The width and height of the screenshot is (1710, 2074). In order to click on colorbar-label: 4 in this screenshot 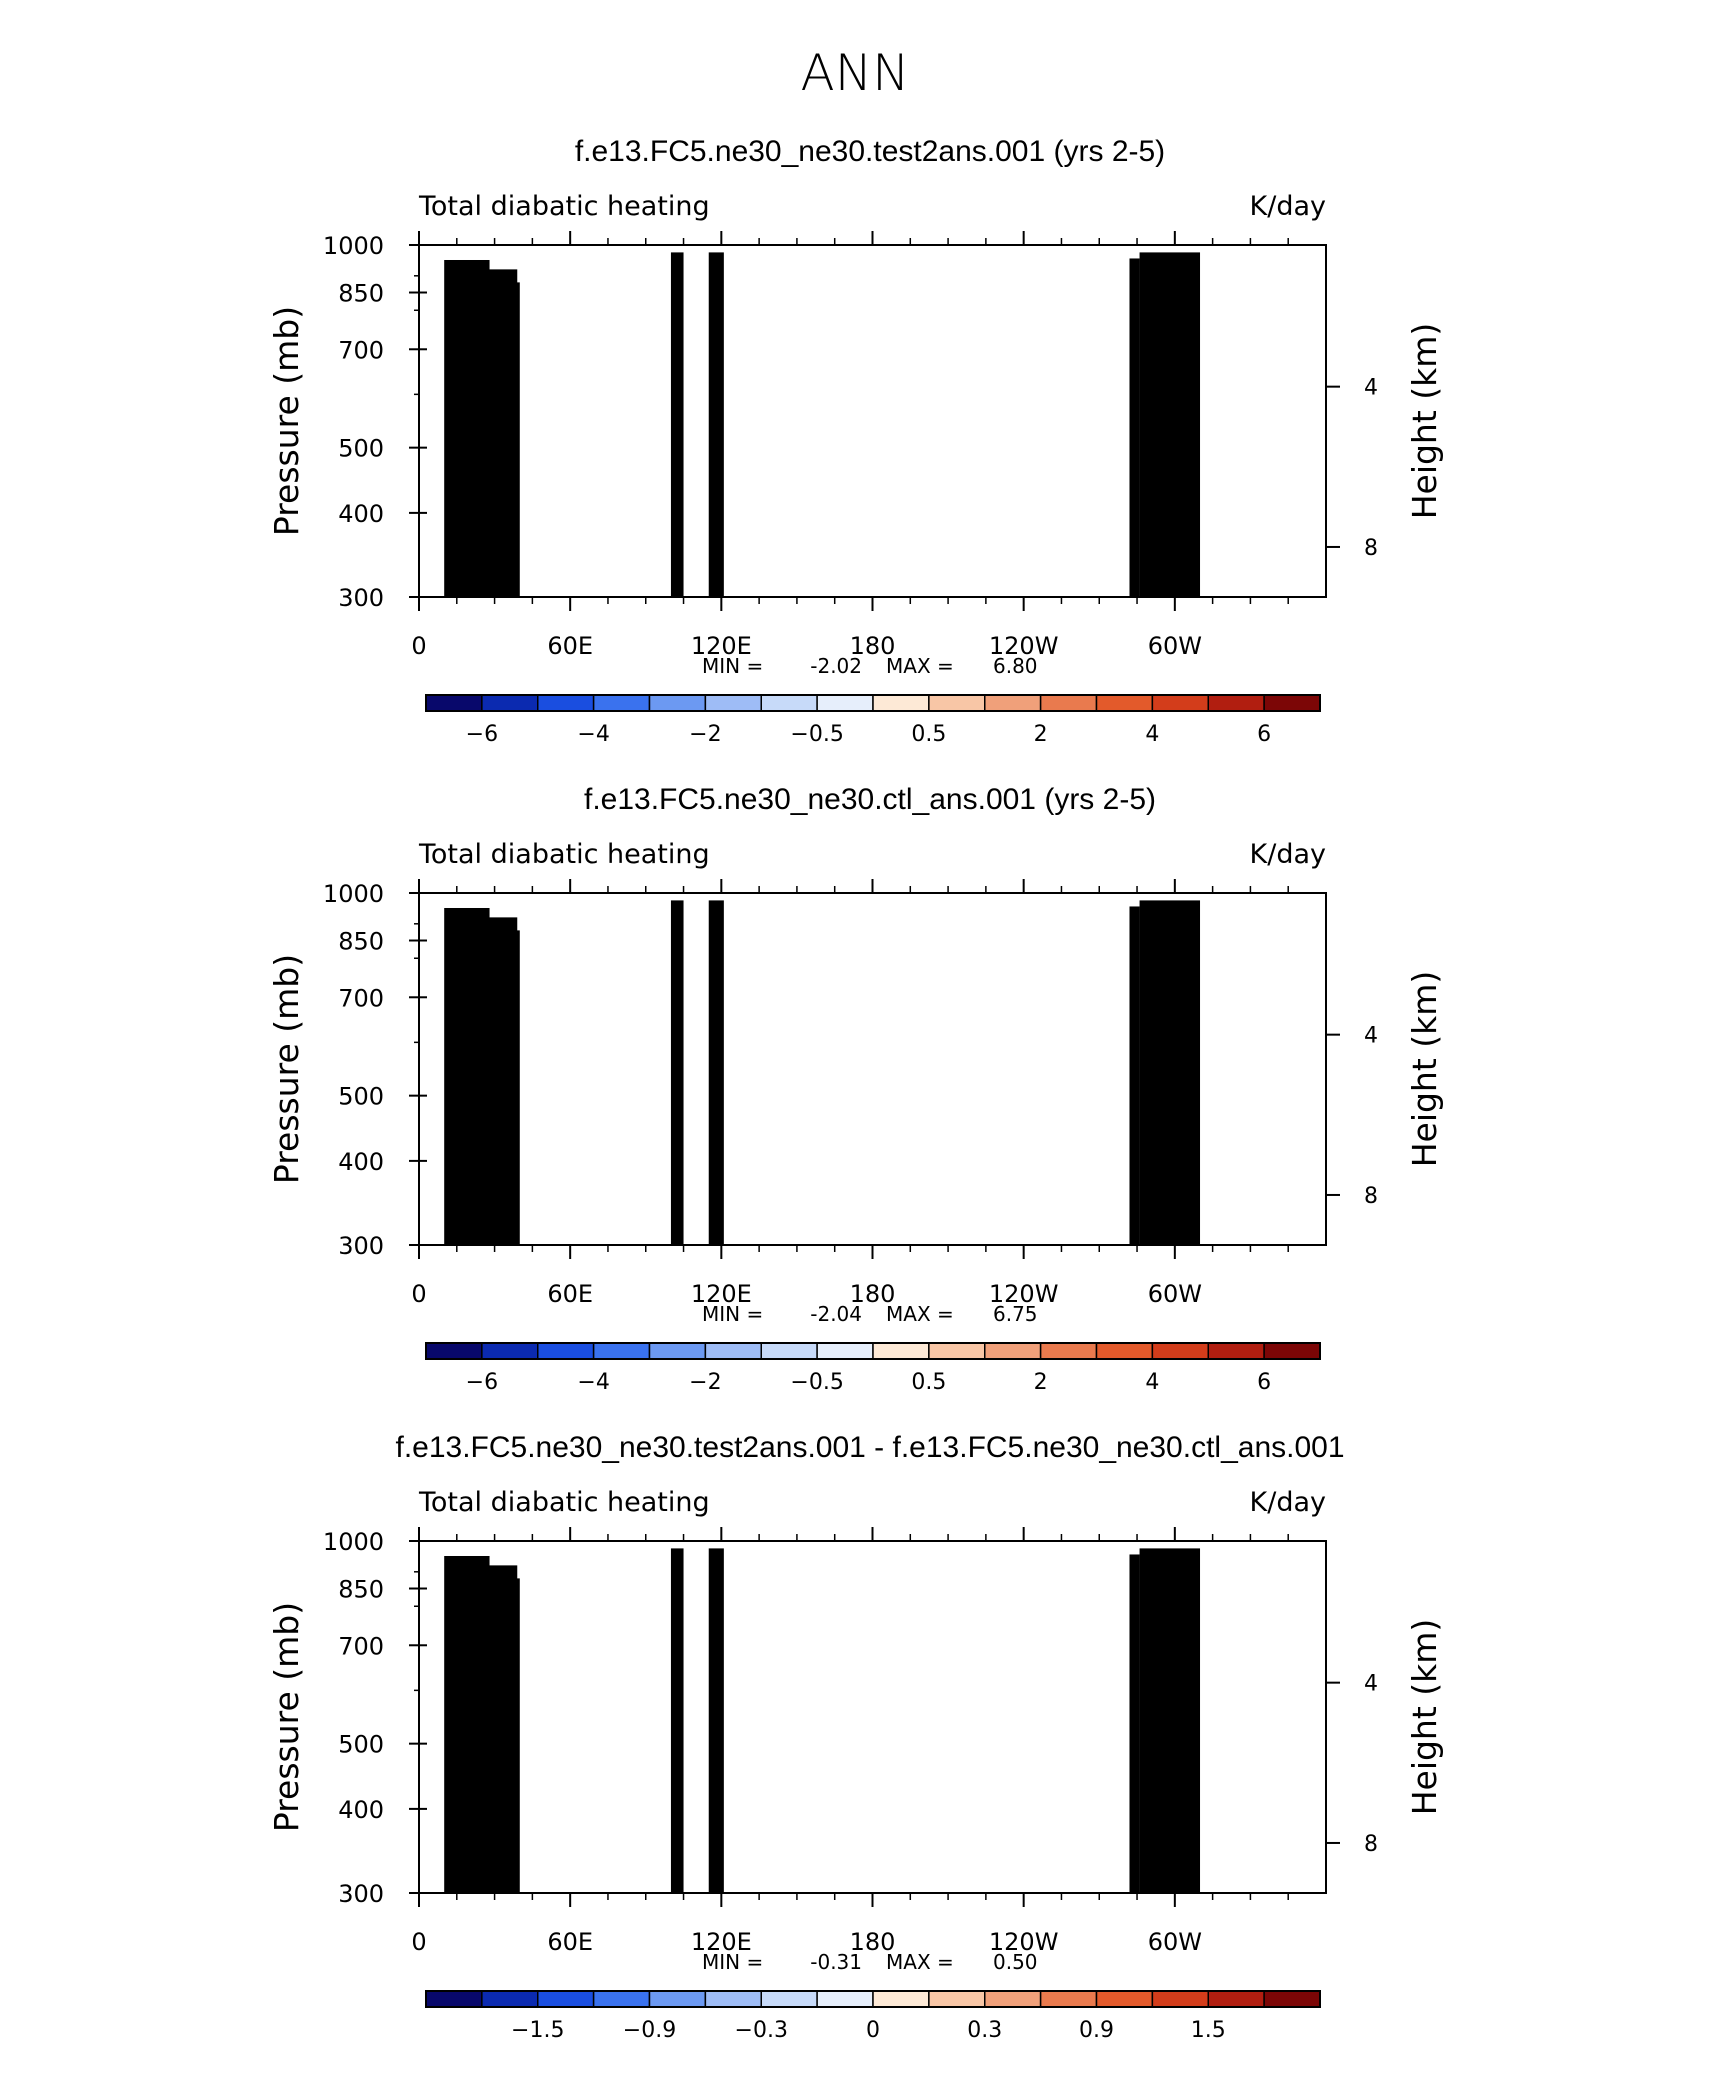, I will do `click(1152, 734)`.